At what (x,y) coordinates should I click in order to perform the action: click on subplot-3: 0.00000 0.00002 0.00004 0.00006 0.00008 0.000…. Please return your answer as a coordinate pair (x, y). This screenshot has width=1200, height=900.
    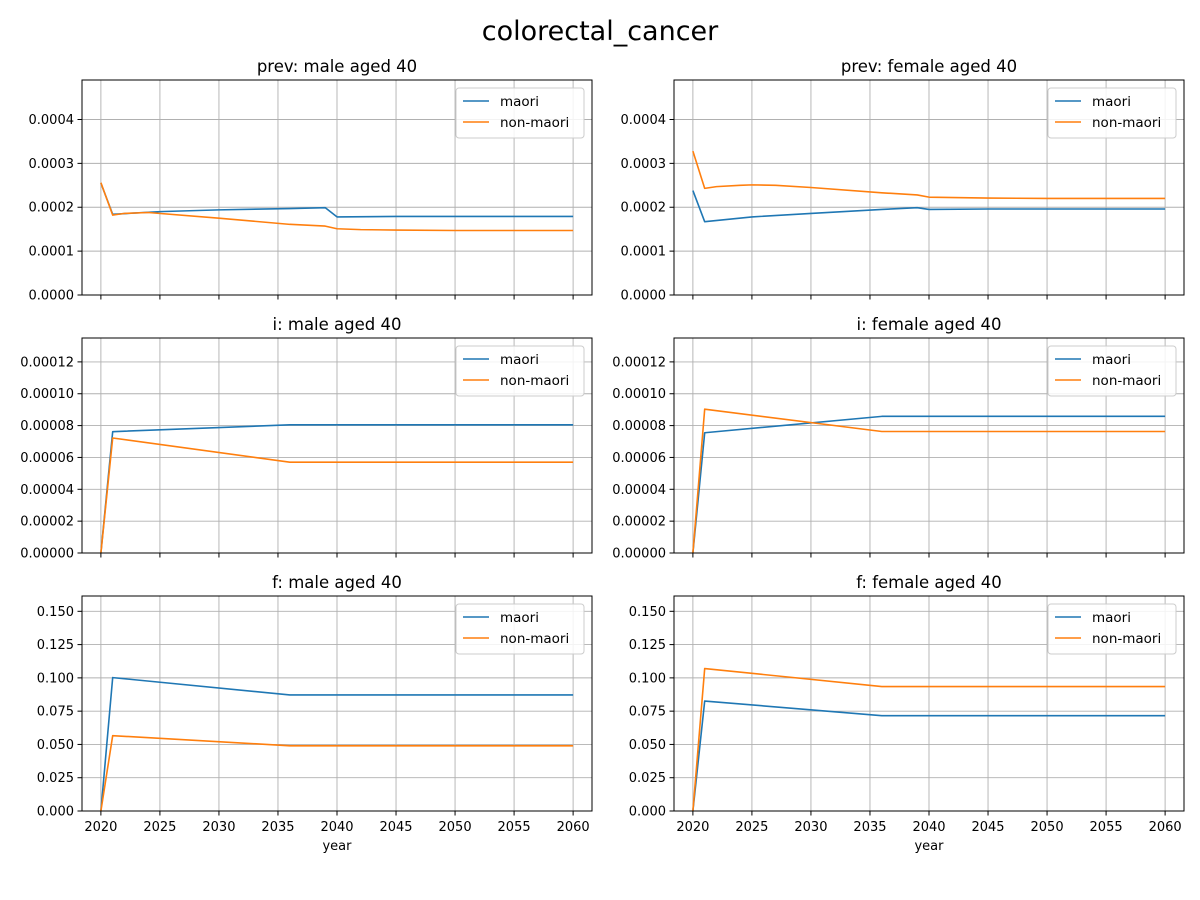
    Looking at the image, I should click on (306, 438).